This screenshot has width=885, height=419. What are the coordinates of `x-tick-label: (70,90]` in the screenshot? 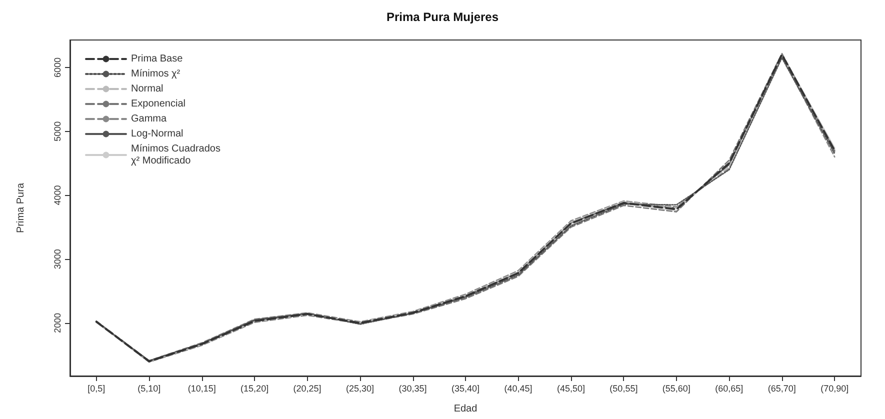 It's located at (834, 389).